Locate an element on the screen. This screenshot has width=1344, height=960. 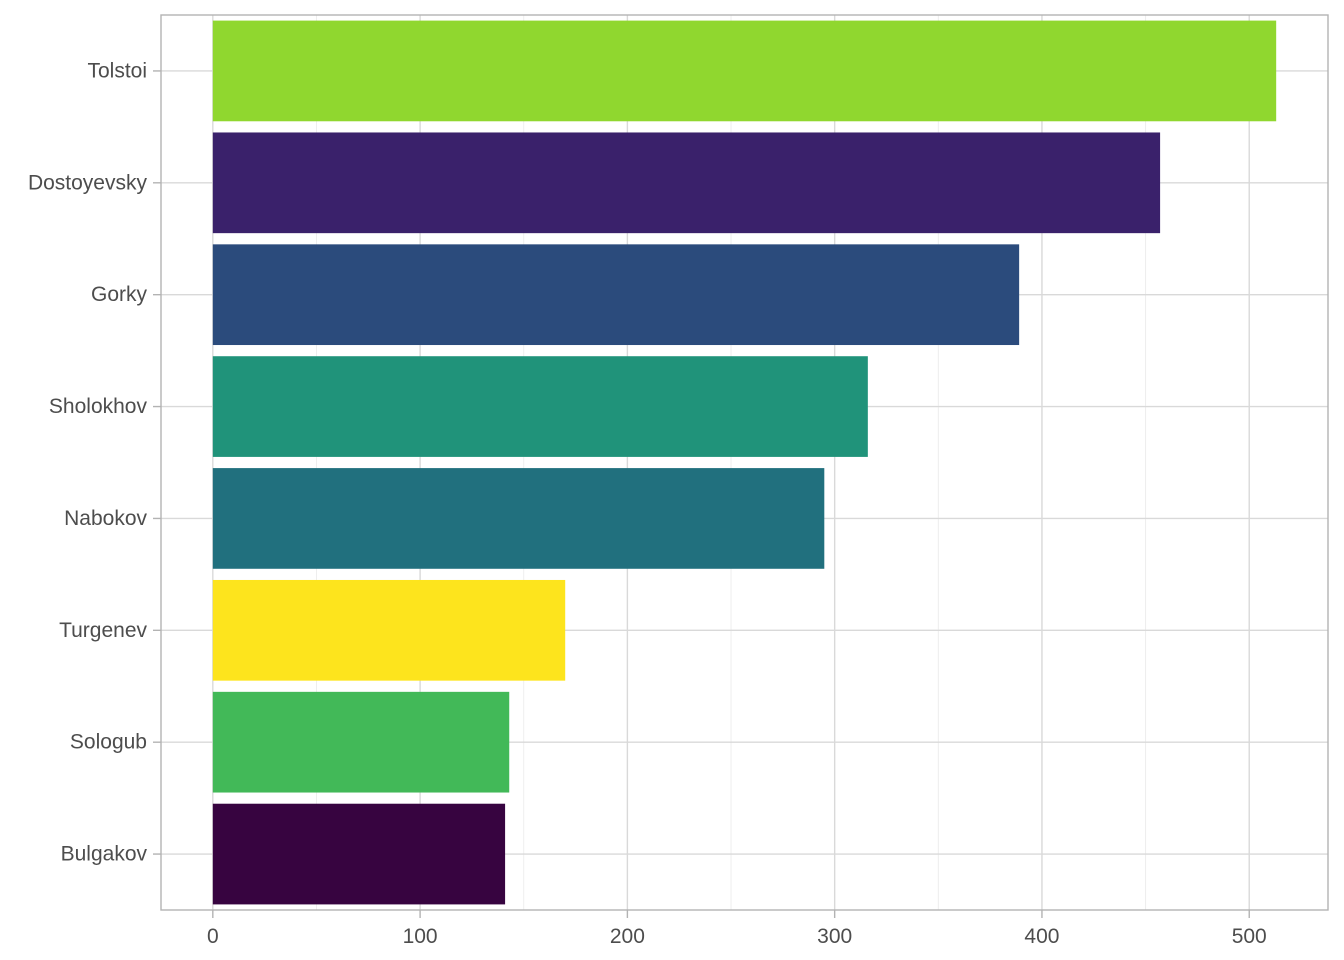
x-tick-label: 500 is located at coordinates (1249, 936).